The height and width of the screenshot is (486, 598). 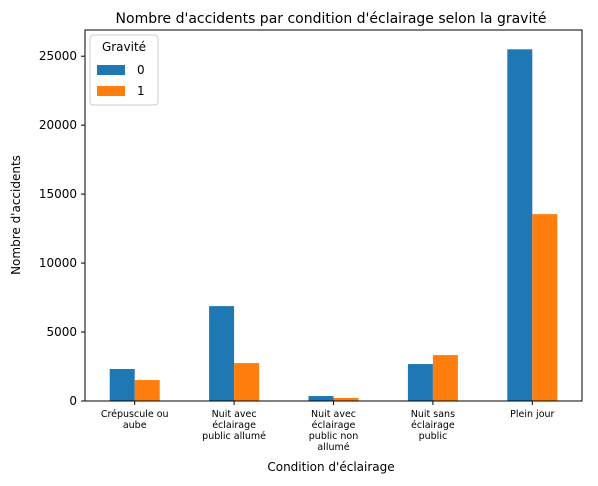 What do you see at coordinates (333, 431) in the screenshot?
I see `x-tick-label: Nuit avec éclairage public non allumé` at bounding box center [333, 431].